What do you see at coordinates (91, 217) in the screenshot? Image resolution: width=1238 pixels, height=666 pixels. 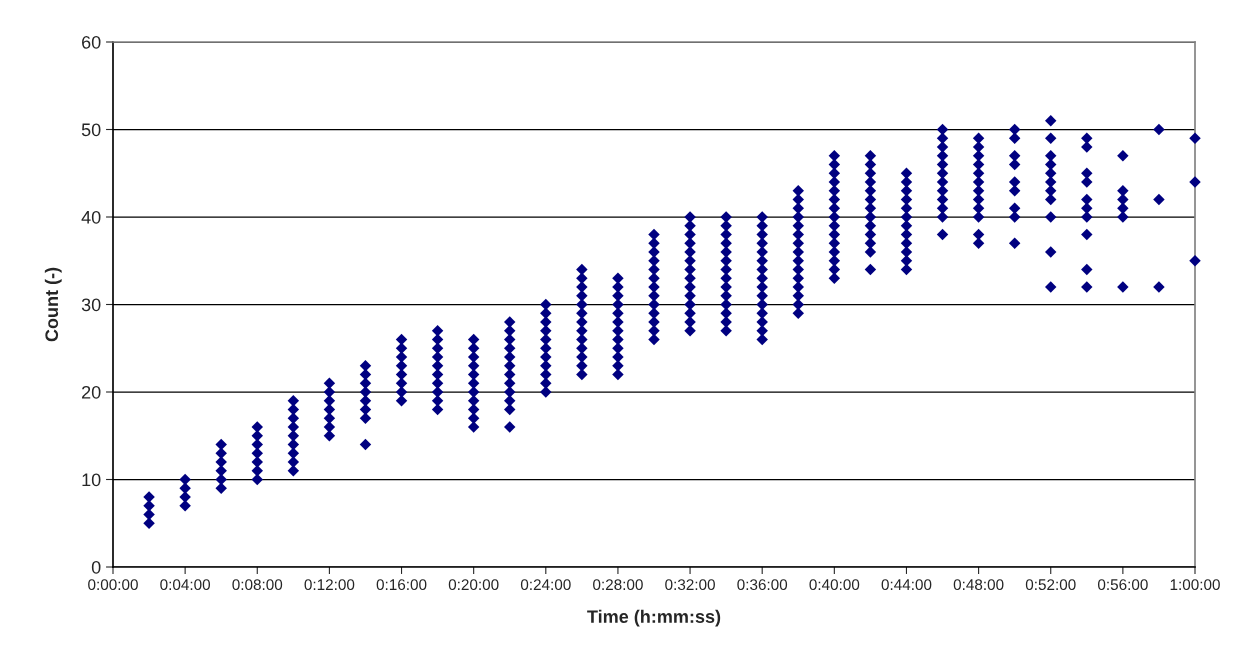 I see `y-tick-label: 40` at bounding box center [91, 217].